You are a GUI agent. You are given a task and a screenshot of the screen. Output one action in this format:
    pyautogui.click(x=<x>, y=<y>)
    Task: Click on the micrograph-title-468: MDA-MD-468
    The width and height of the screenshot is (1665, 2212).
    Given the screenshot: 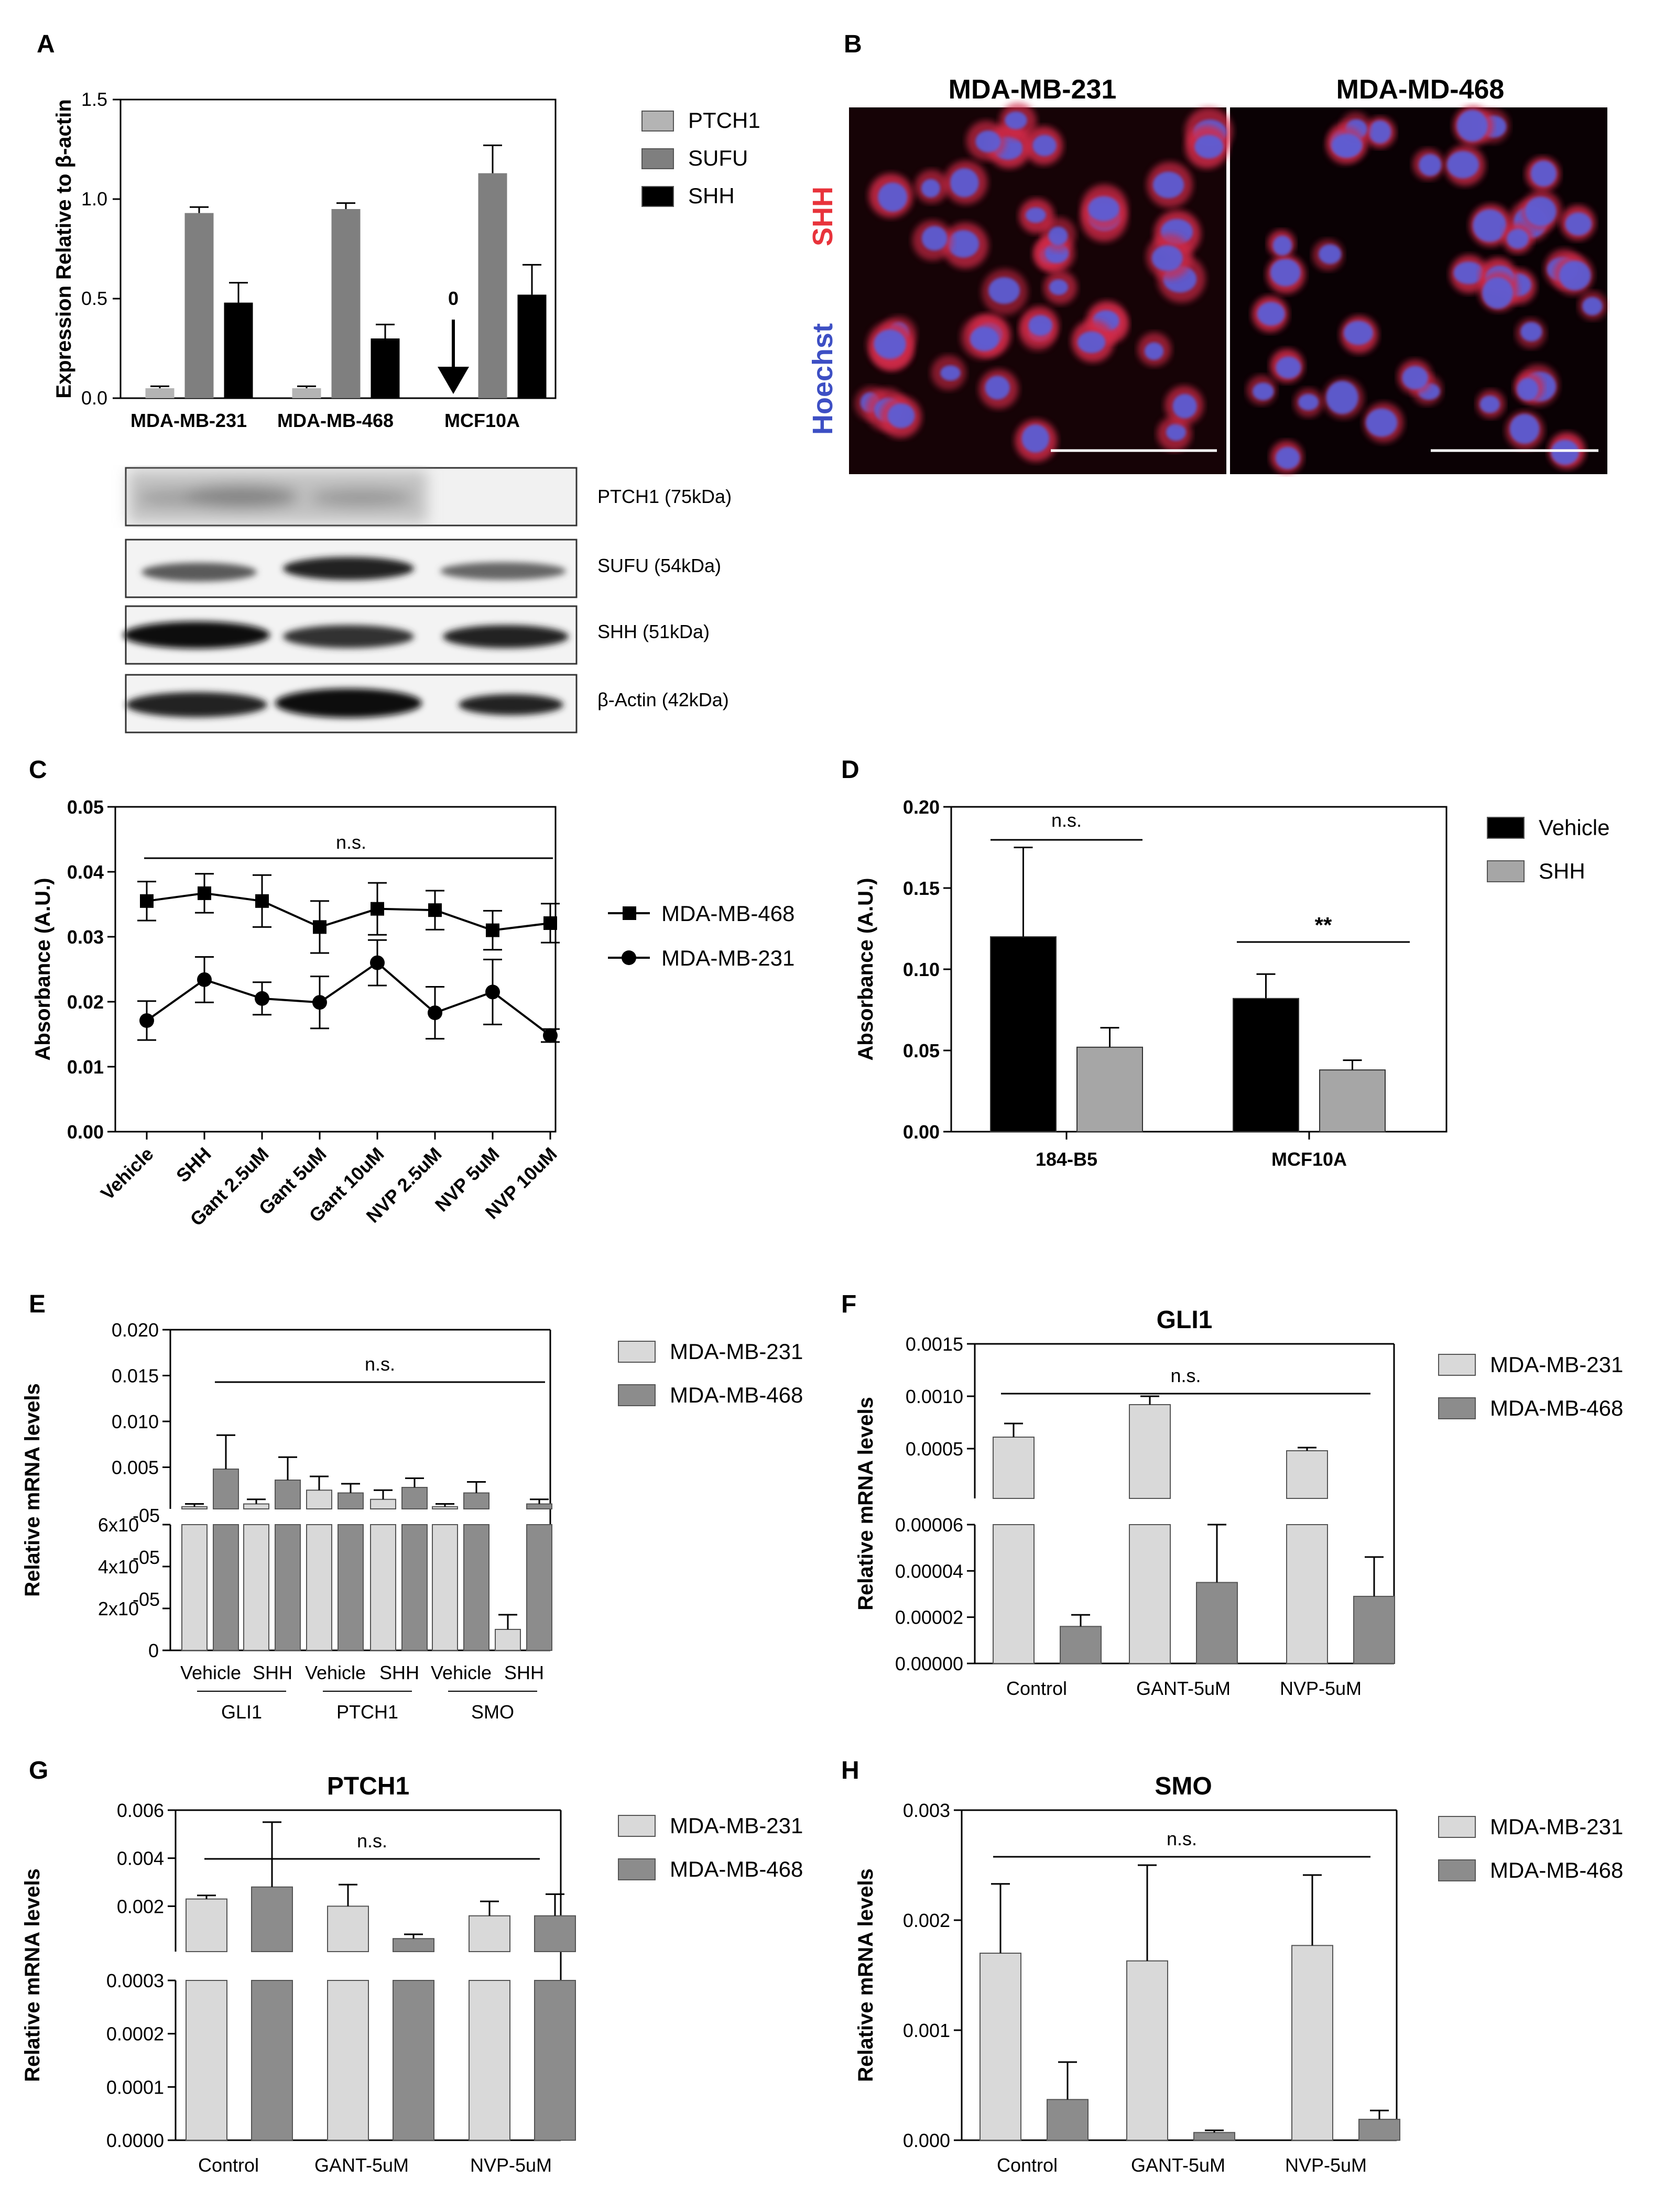 What is the action you would take?
    pyautogui.click(x=1420, y=90)
    